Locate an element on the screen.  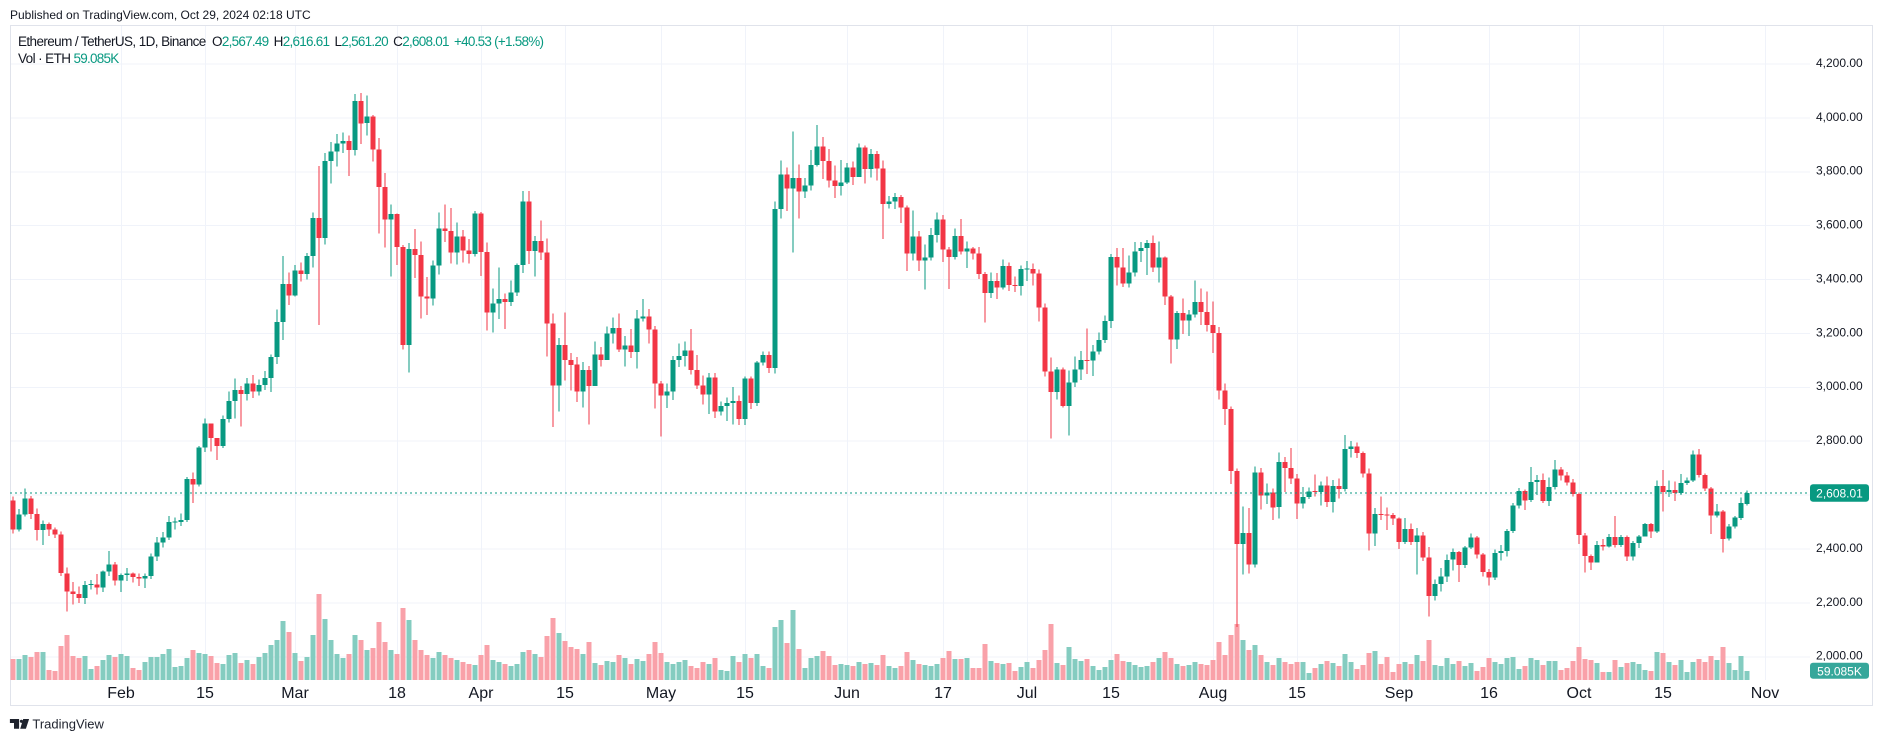
svg-text: 18 is located at coordinates (397, 693).